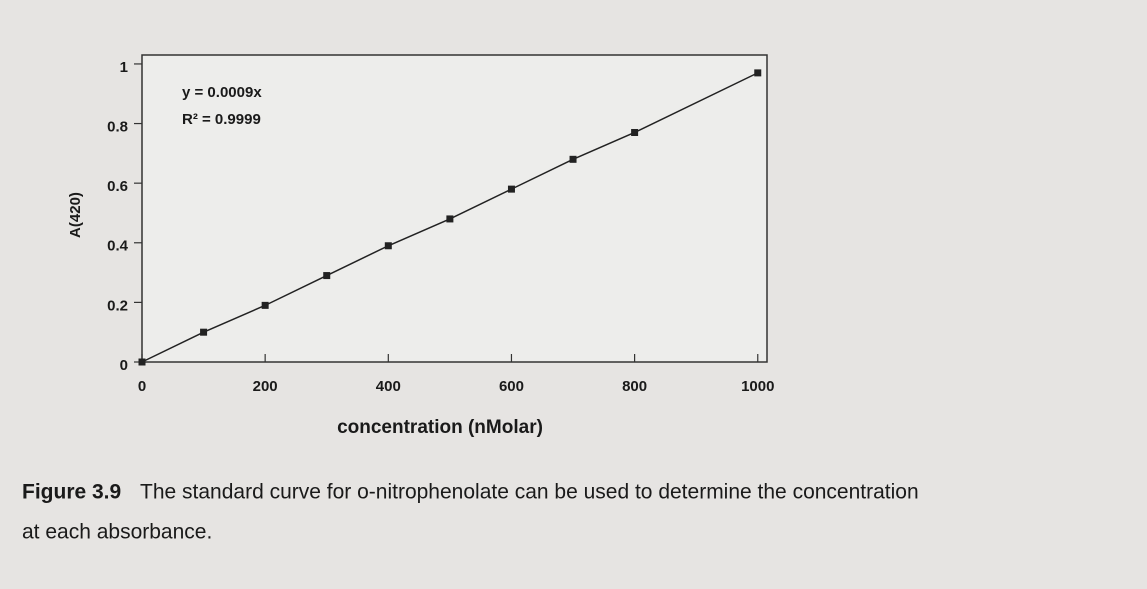 The height and width of the screenshot is (589, 1147). What do you see at coordinates (117, 127) in the screenshot?
I see `y-tick-label: 0.8` at bounding box center [117, 127].